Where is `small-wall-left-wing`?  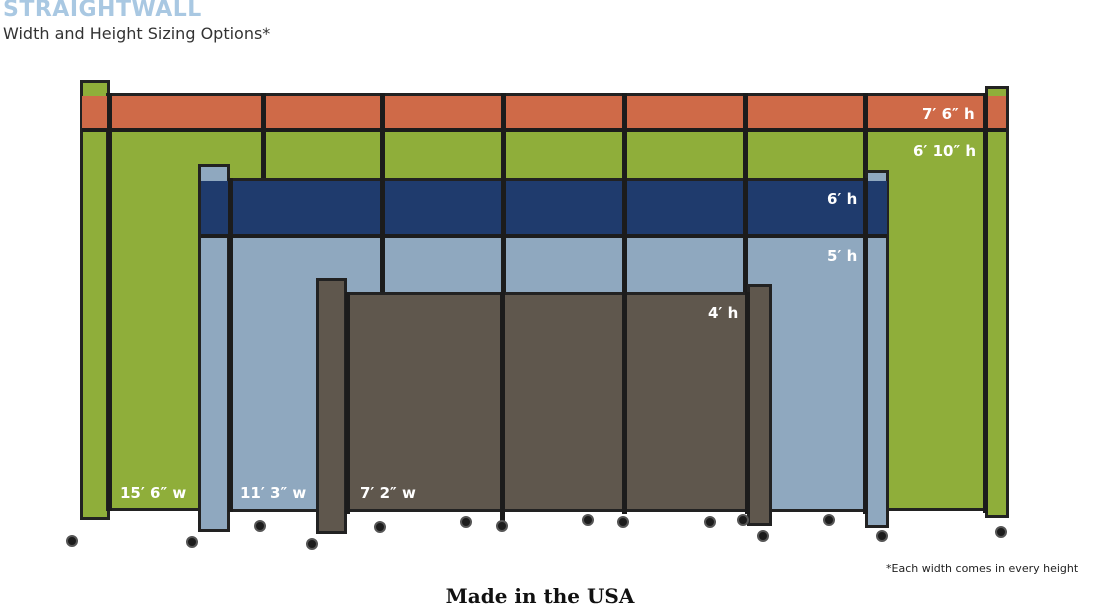
small-wall-left-wing is located at coordinates (331, 406).